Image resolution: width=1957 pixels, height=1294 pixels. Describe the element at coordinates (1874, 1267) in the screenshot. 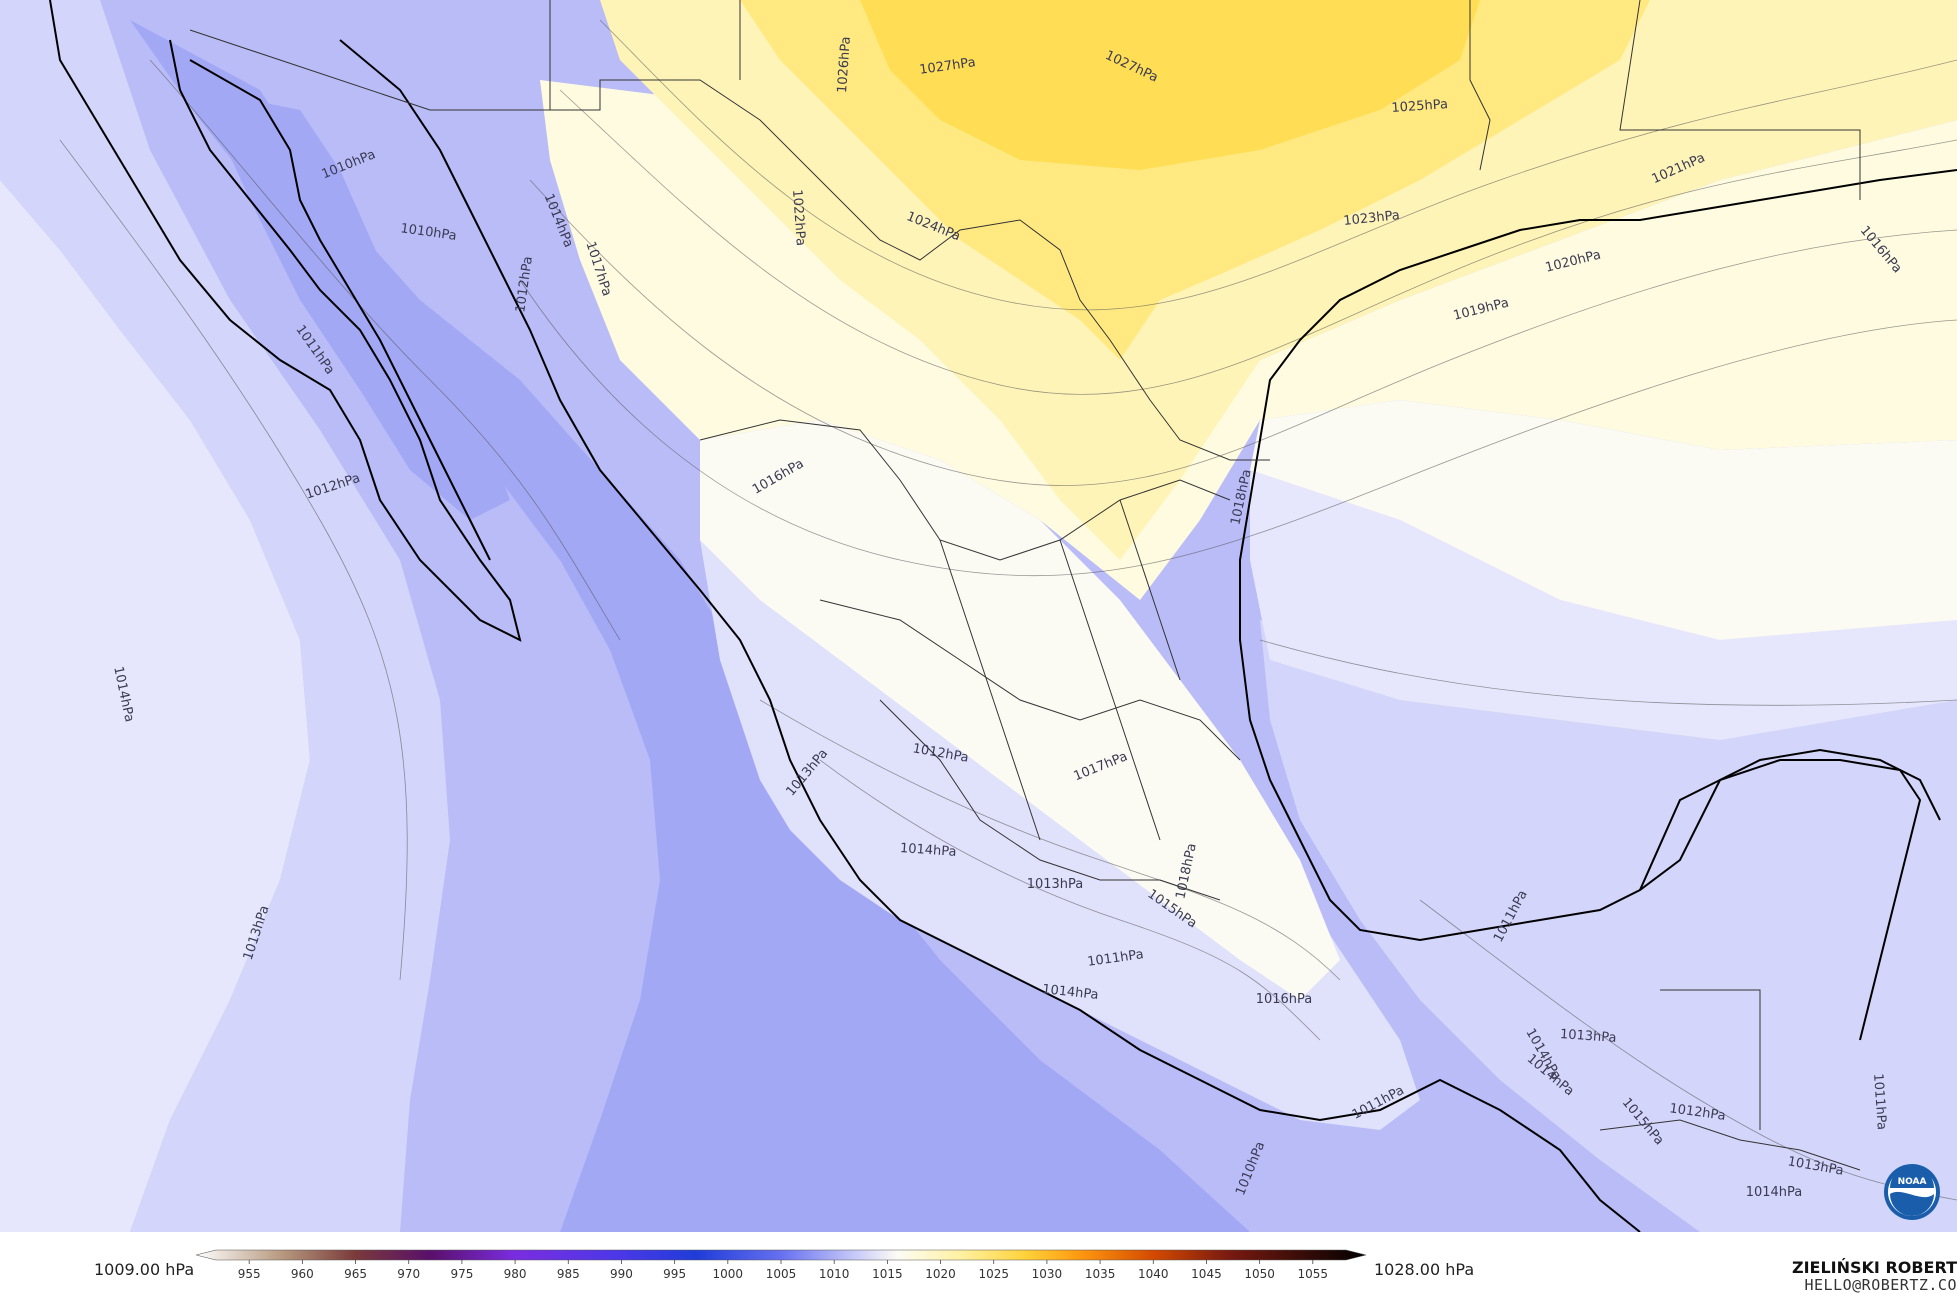

I see `author-credit: ZIELIŃSKI ROBERT` at that location.